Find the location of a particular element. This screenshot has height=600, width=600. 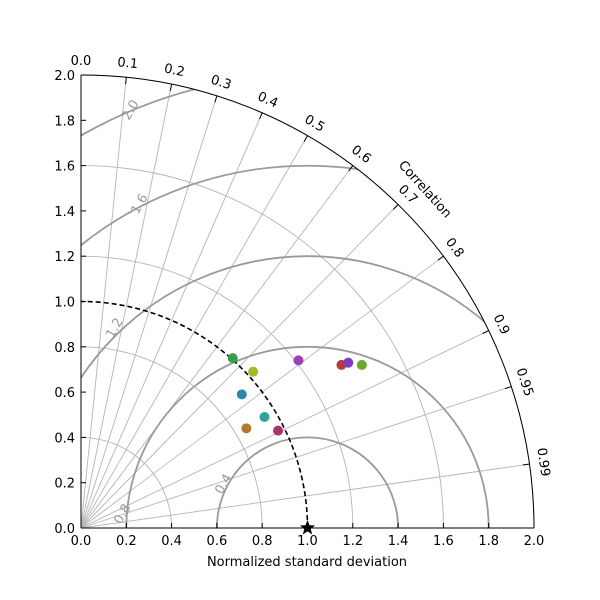

y-tick-label: 1.6 is located at coordinates (64, 167).